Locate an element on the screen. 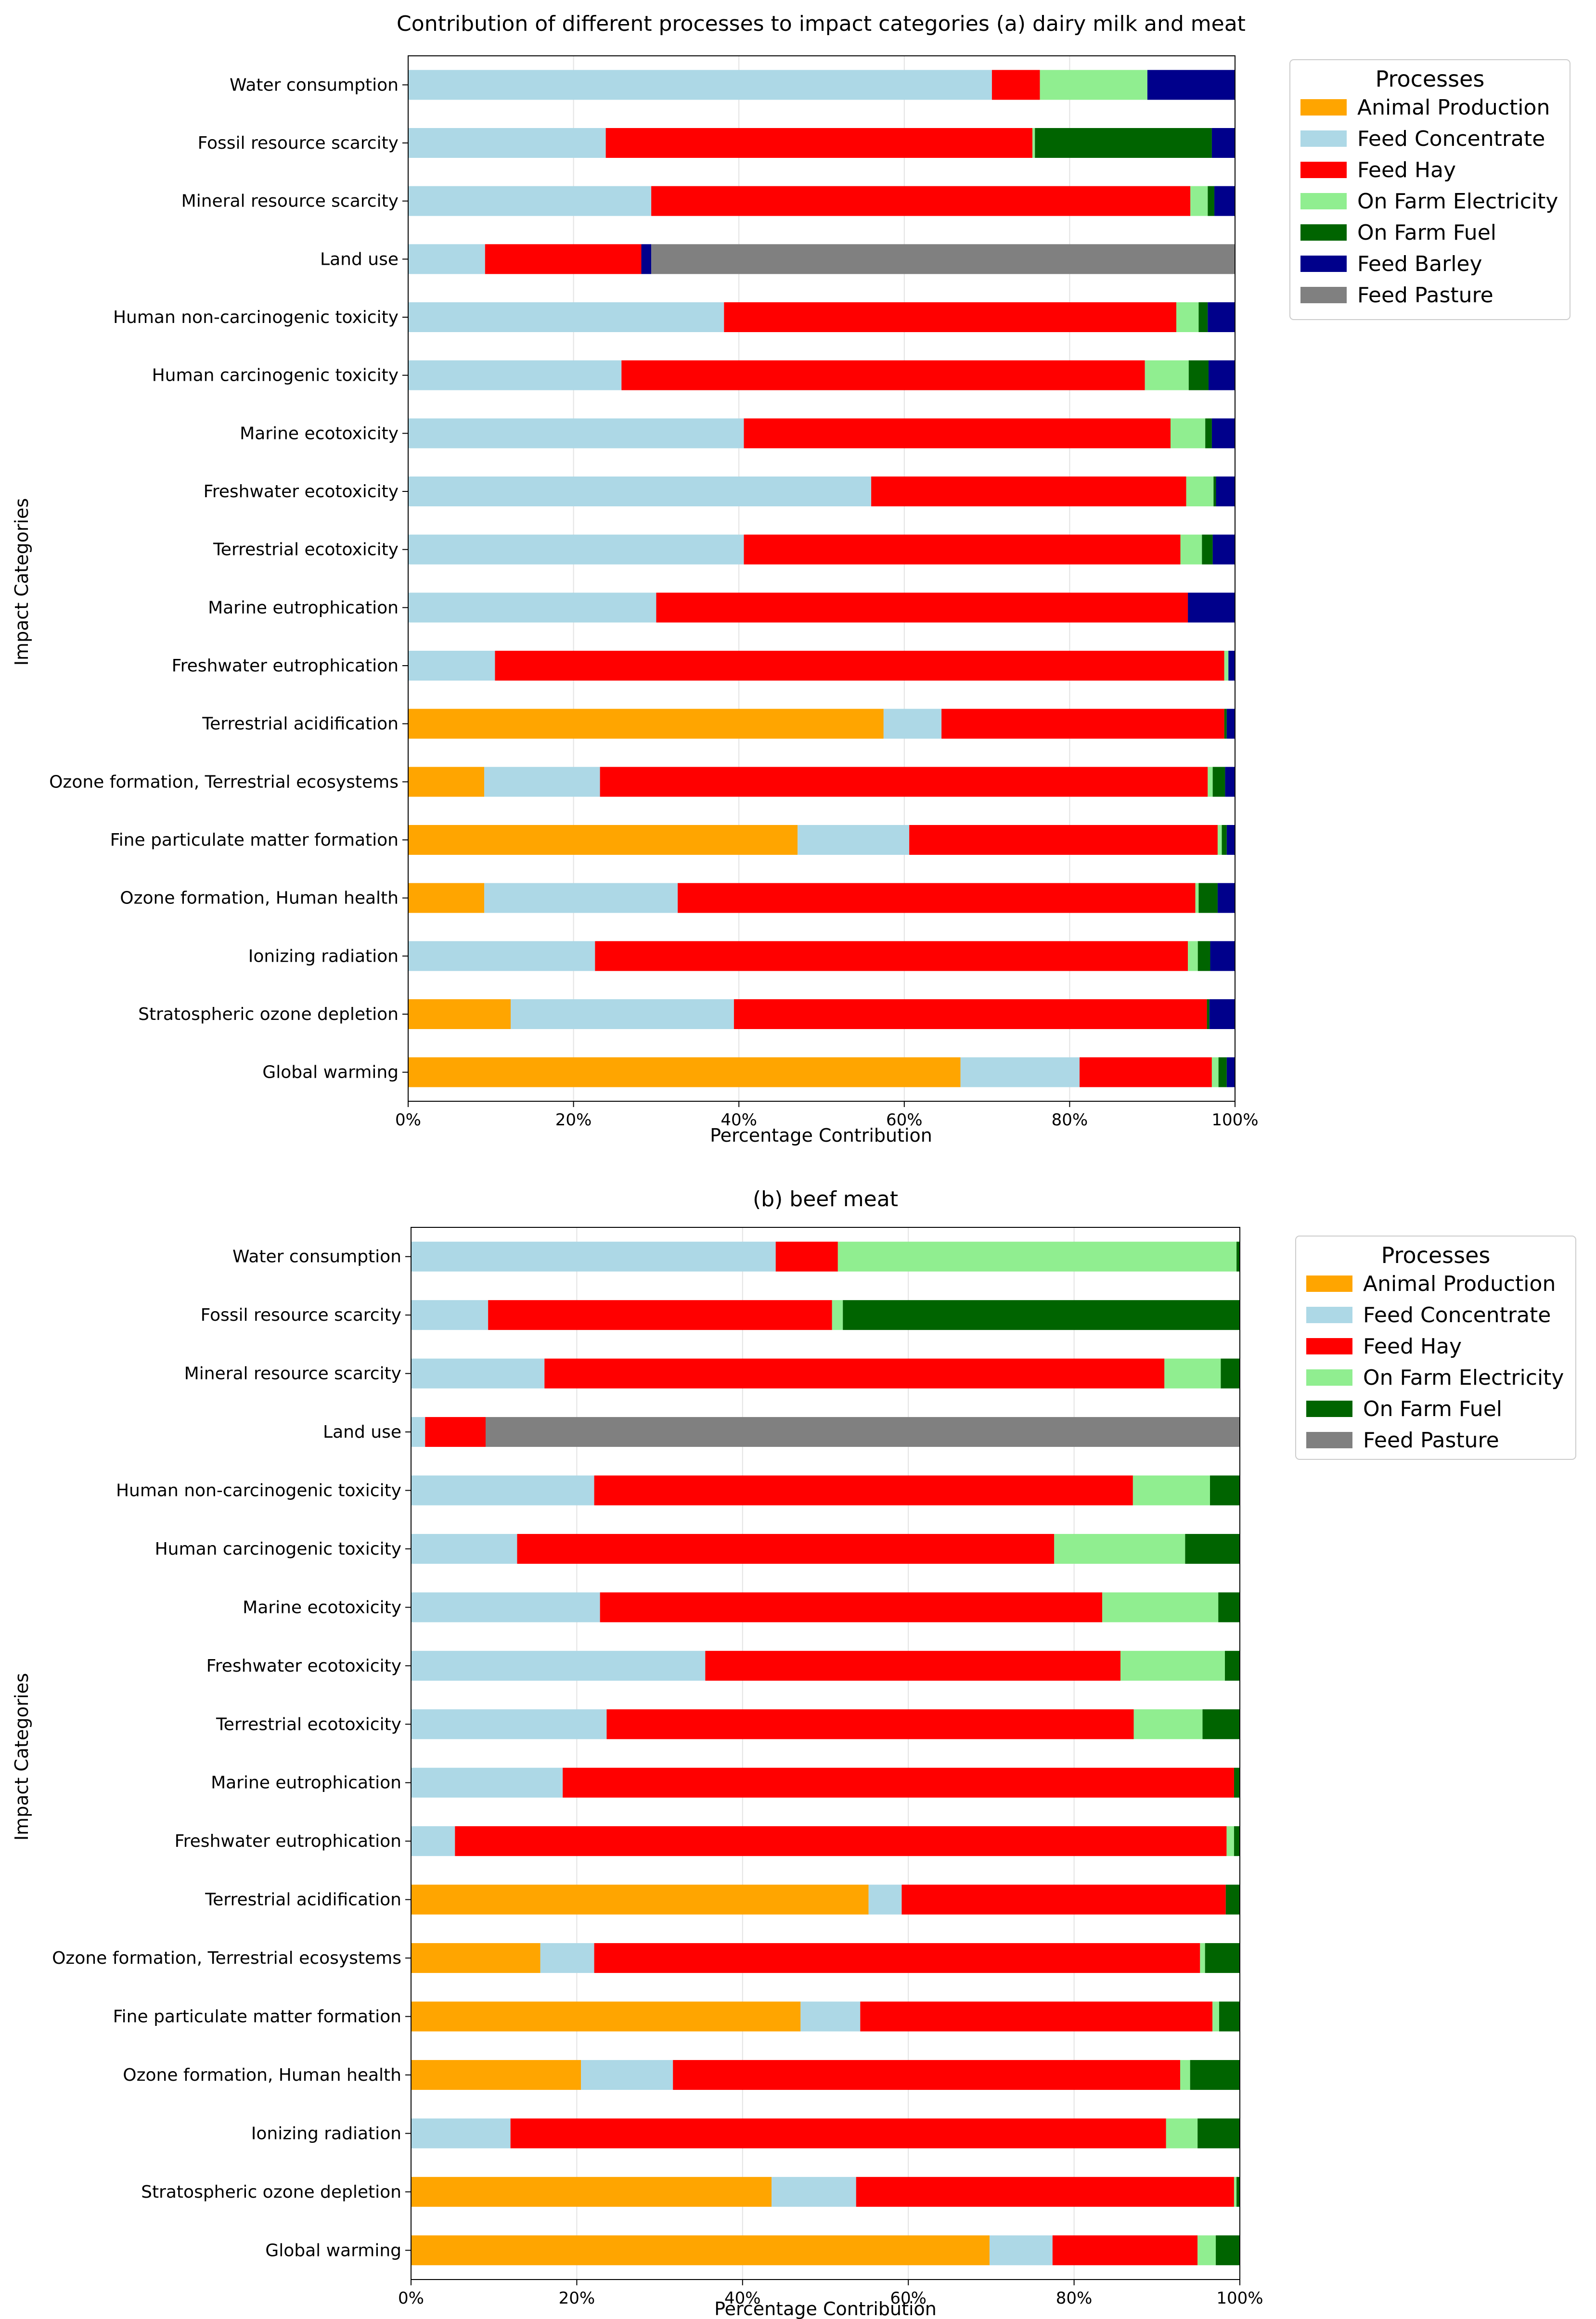 The image size is (1596, 2319). bar-feed-concentrate-marine-eutrophication is located at coordinates (532, 608).